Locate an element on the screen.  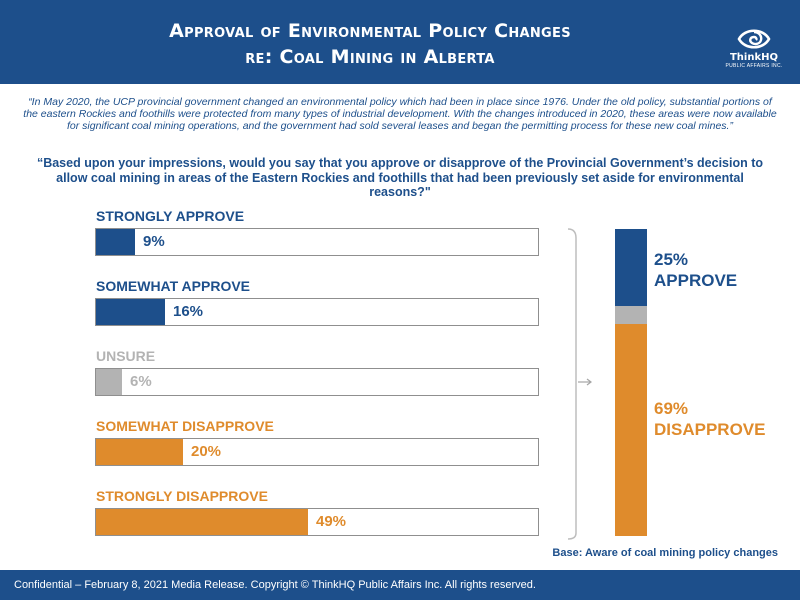
summary-word-label: APPROVE is located at coordinates (696, 280).